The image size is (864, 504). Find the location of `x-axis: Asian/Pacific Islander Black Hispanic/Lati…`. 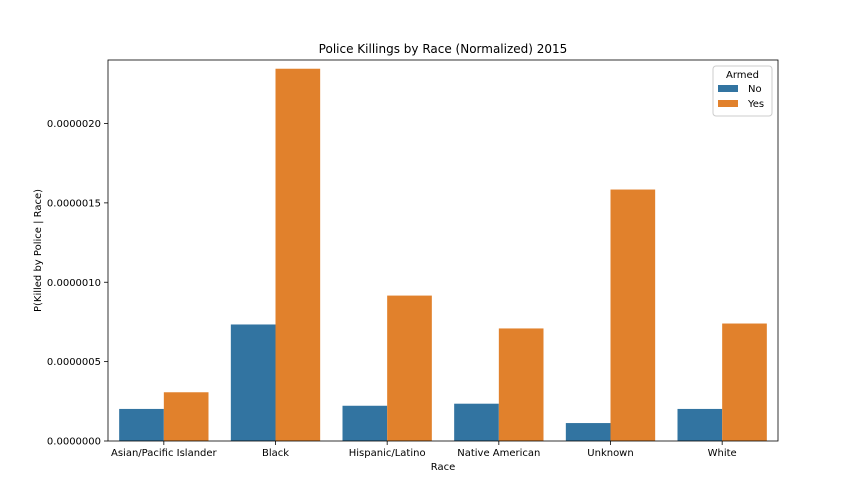

x-axis: Asian/Pacific Islander Black Hispanic/Lati… is located at coordinates (424, 450).